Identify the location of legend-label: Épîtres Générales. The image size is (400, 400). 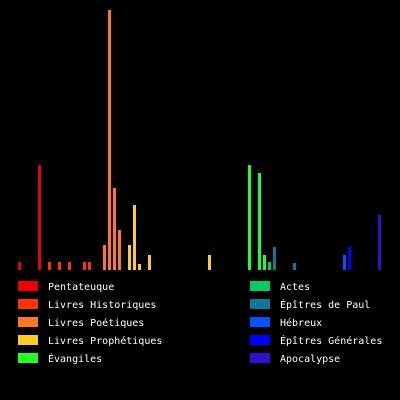
(331, 340).